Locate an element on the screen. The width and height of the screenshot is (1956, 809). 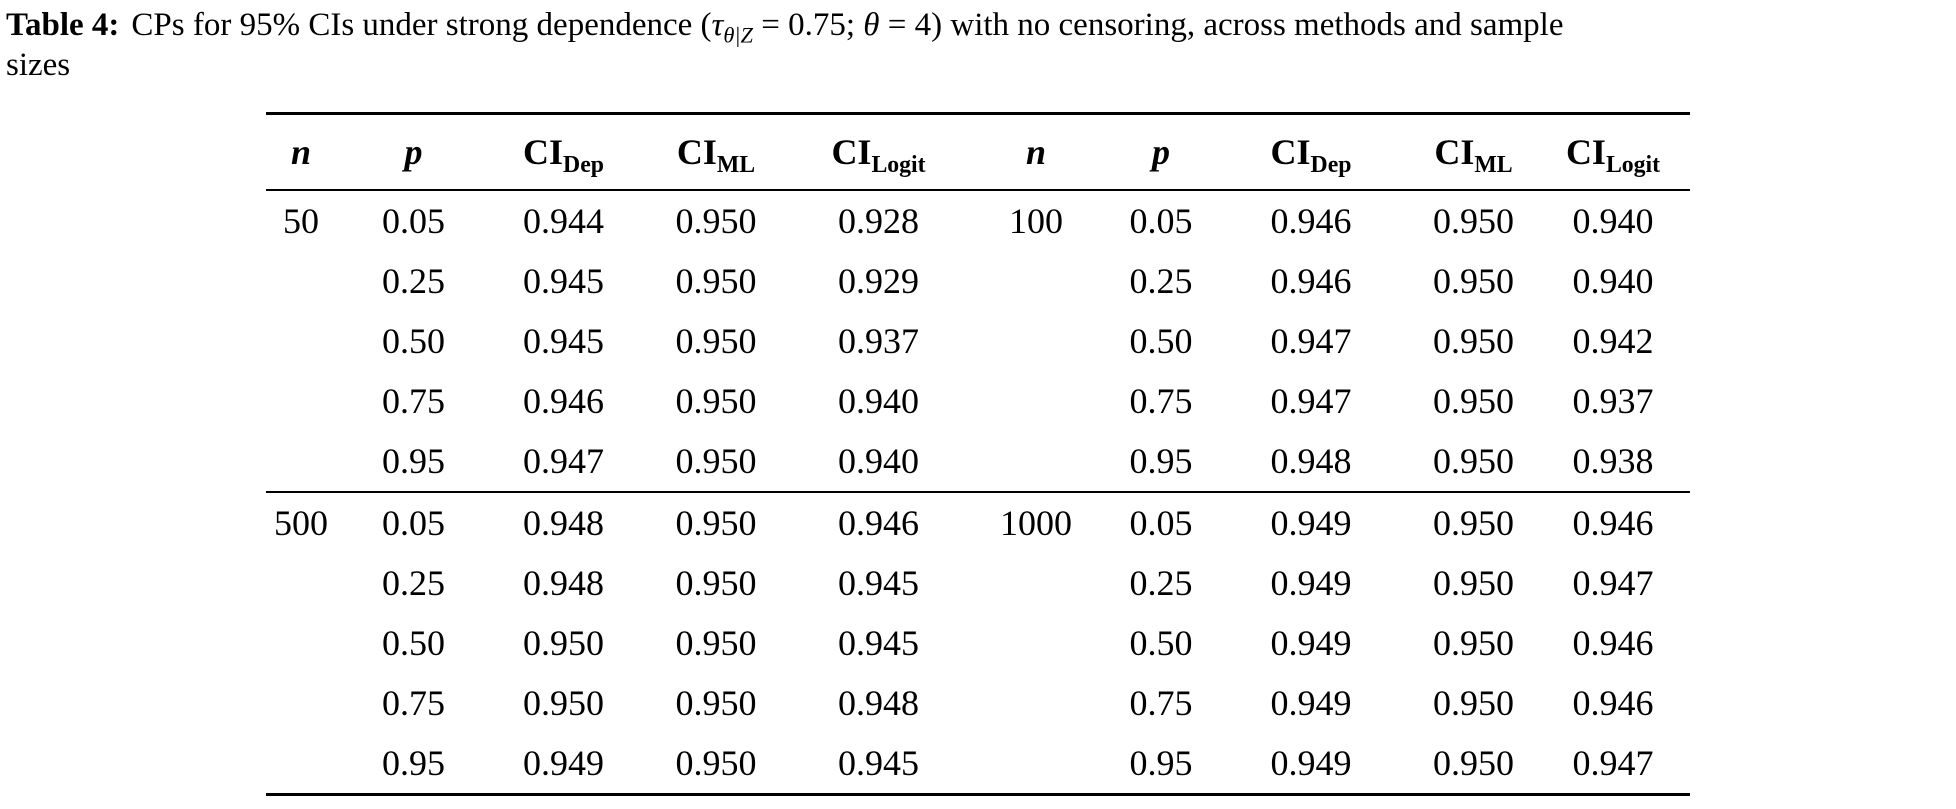
column-header-ci-dep-left: CIDep is located at coordinates (563, 152).